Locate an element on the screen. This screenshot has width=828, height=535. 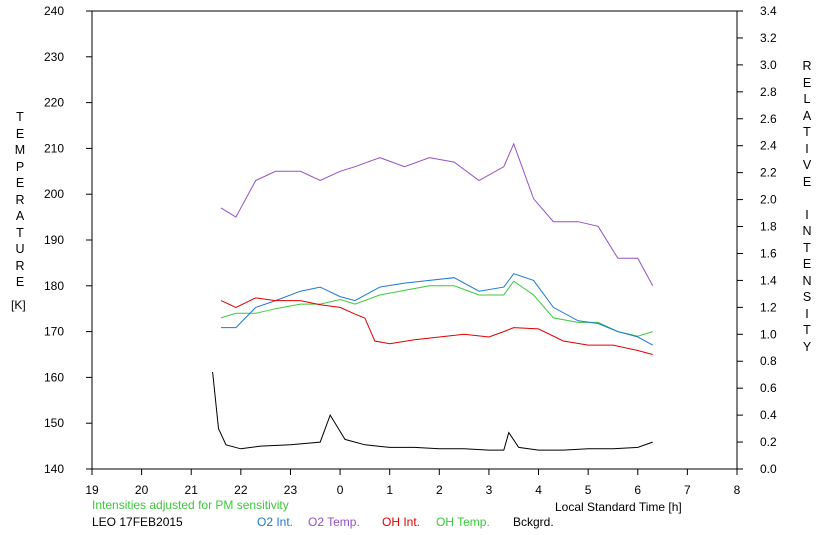
left-y-tick-label: 240 is located at coordinates (54, 11).